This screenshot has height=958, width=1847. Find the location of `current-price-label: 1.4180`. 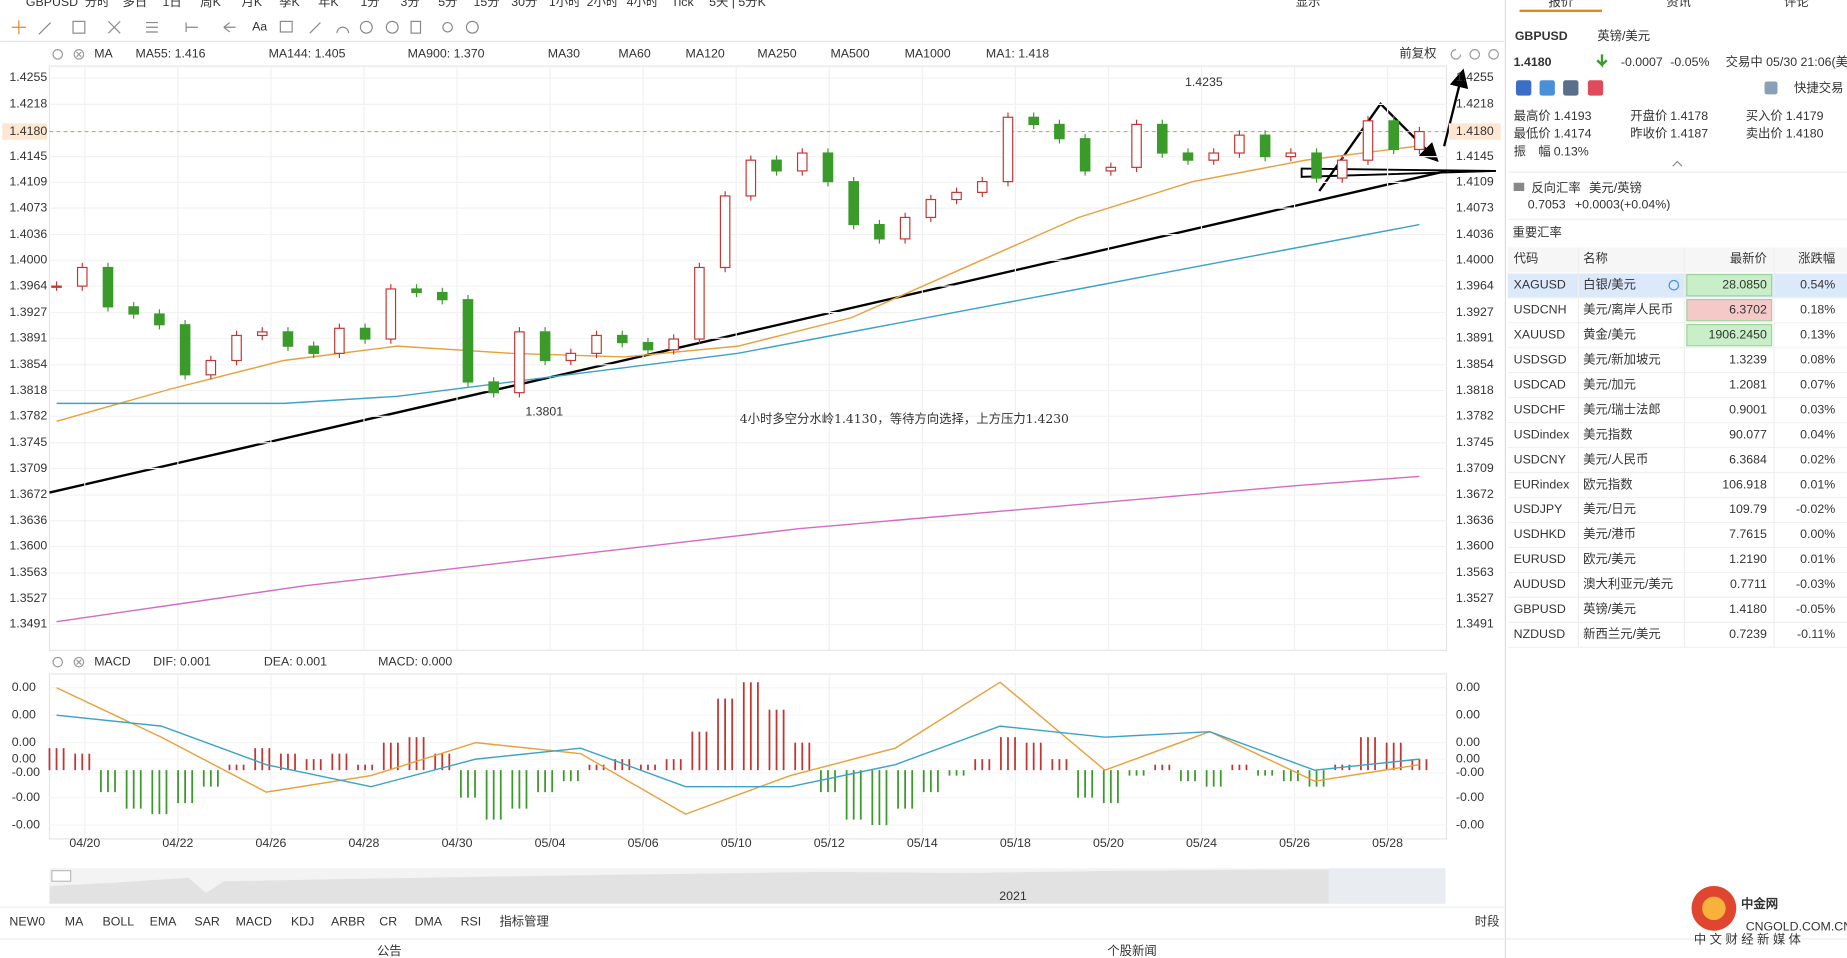

current-price-label: 1.4180 is located at coordinates (28, 131).